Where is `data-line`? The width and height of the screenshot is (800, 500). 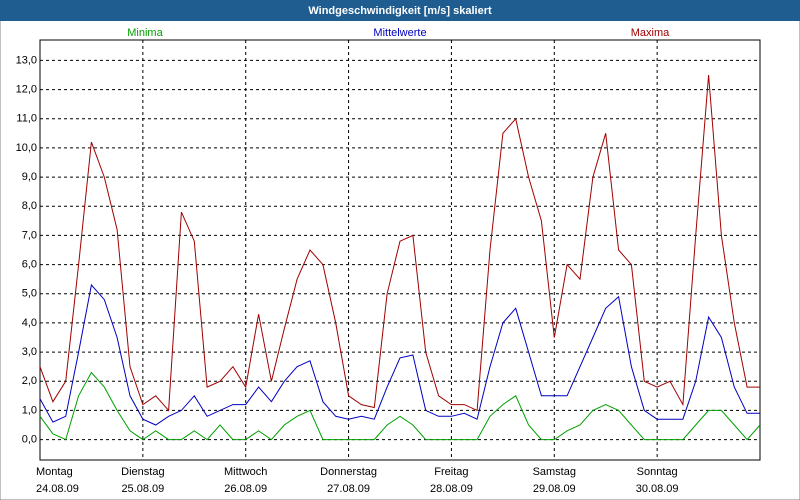 data-line is located at coordinates (400, 406).